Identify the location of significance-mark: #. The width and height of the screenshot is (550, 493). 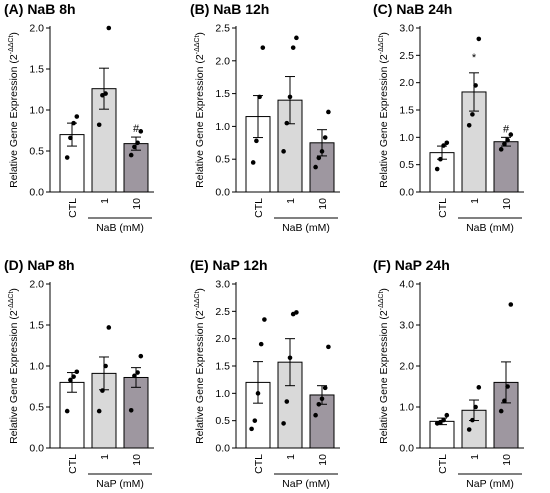
(506, 129).